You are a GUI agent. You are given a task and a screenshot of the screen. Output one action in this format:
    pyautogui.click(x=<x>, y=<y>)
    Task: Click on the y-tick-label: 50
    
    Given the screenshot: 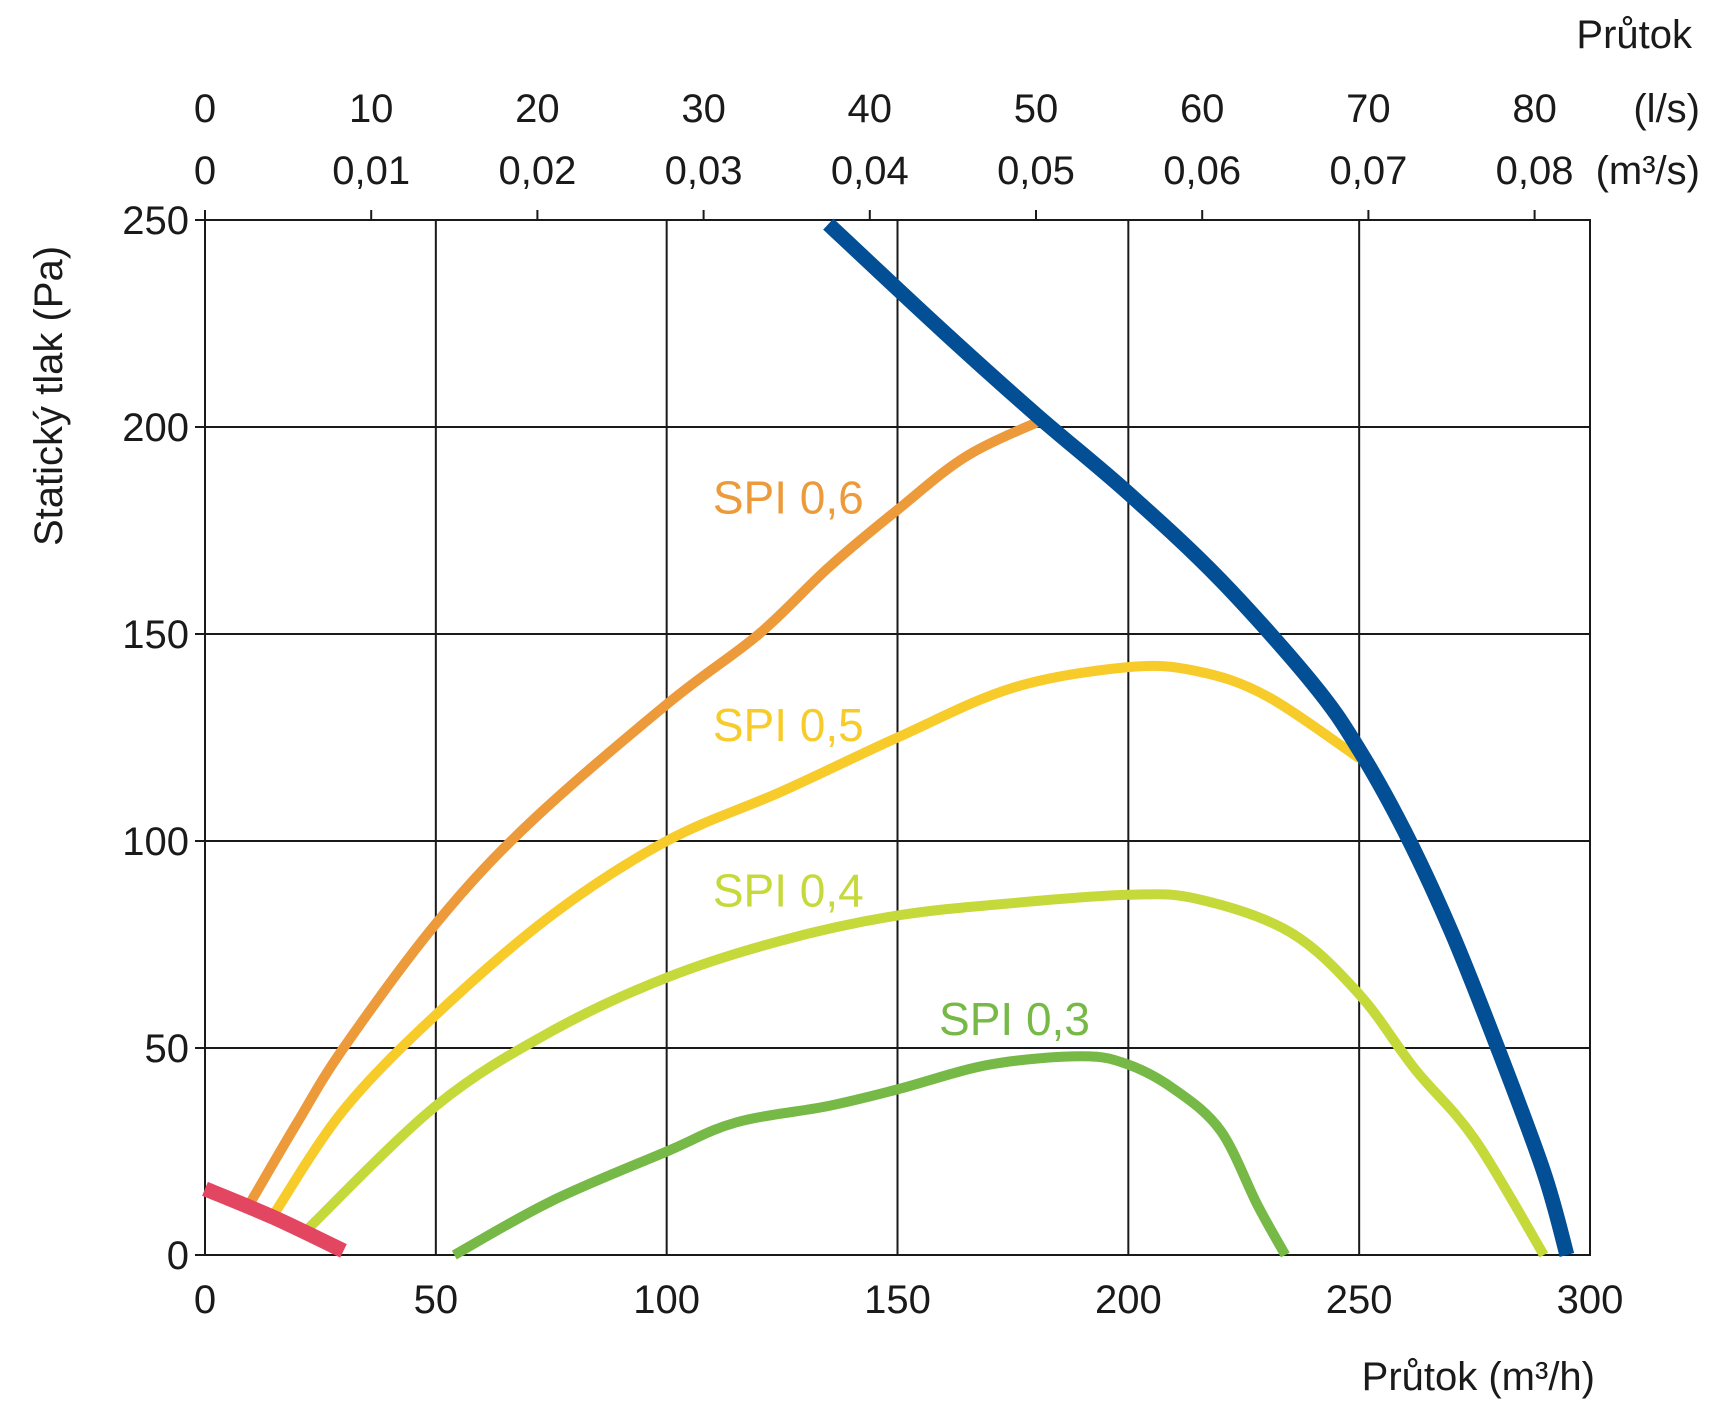 What is the action you would take?
    pyautogui.click(x=167, y=1049)
    